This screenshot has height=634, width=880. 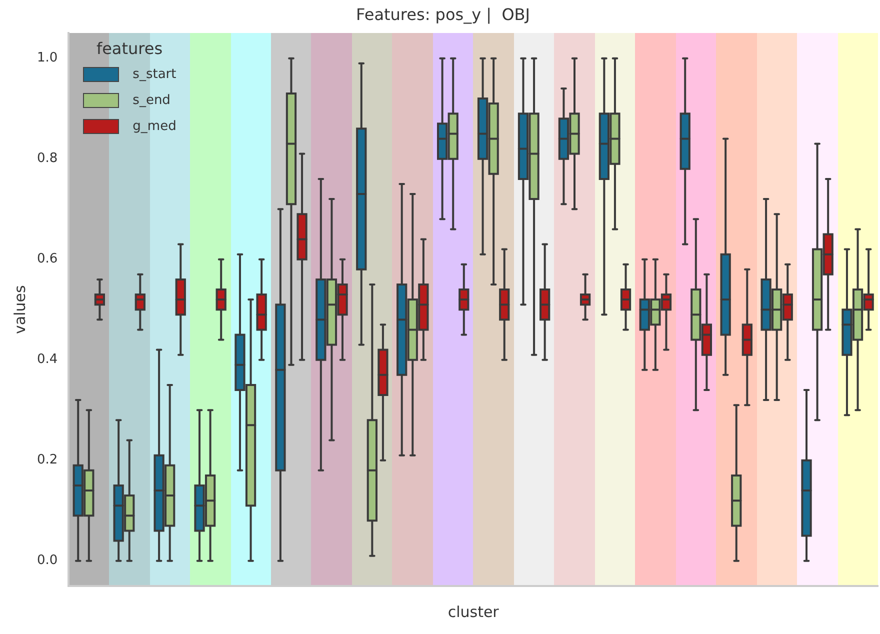 I want to click on y-tick-label: 0.0, so click(x=47, y=560).